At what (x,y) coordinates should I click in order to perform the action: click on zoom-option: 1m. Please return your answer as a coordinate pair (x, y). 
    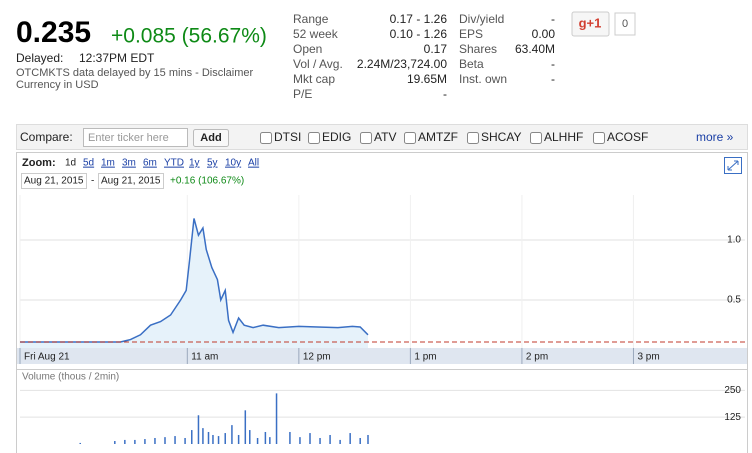
    Looking at the image, I should click on (108, 163).